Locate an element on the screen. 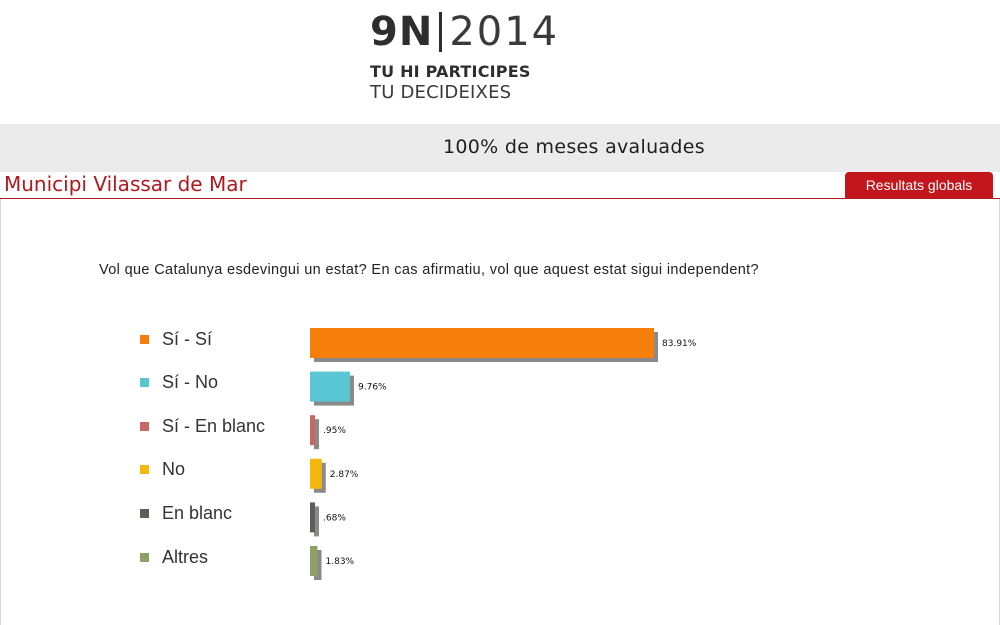  legend-label: Sí - No is located at coordinates (190, 382).